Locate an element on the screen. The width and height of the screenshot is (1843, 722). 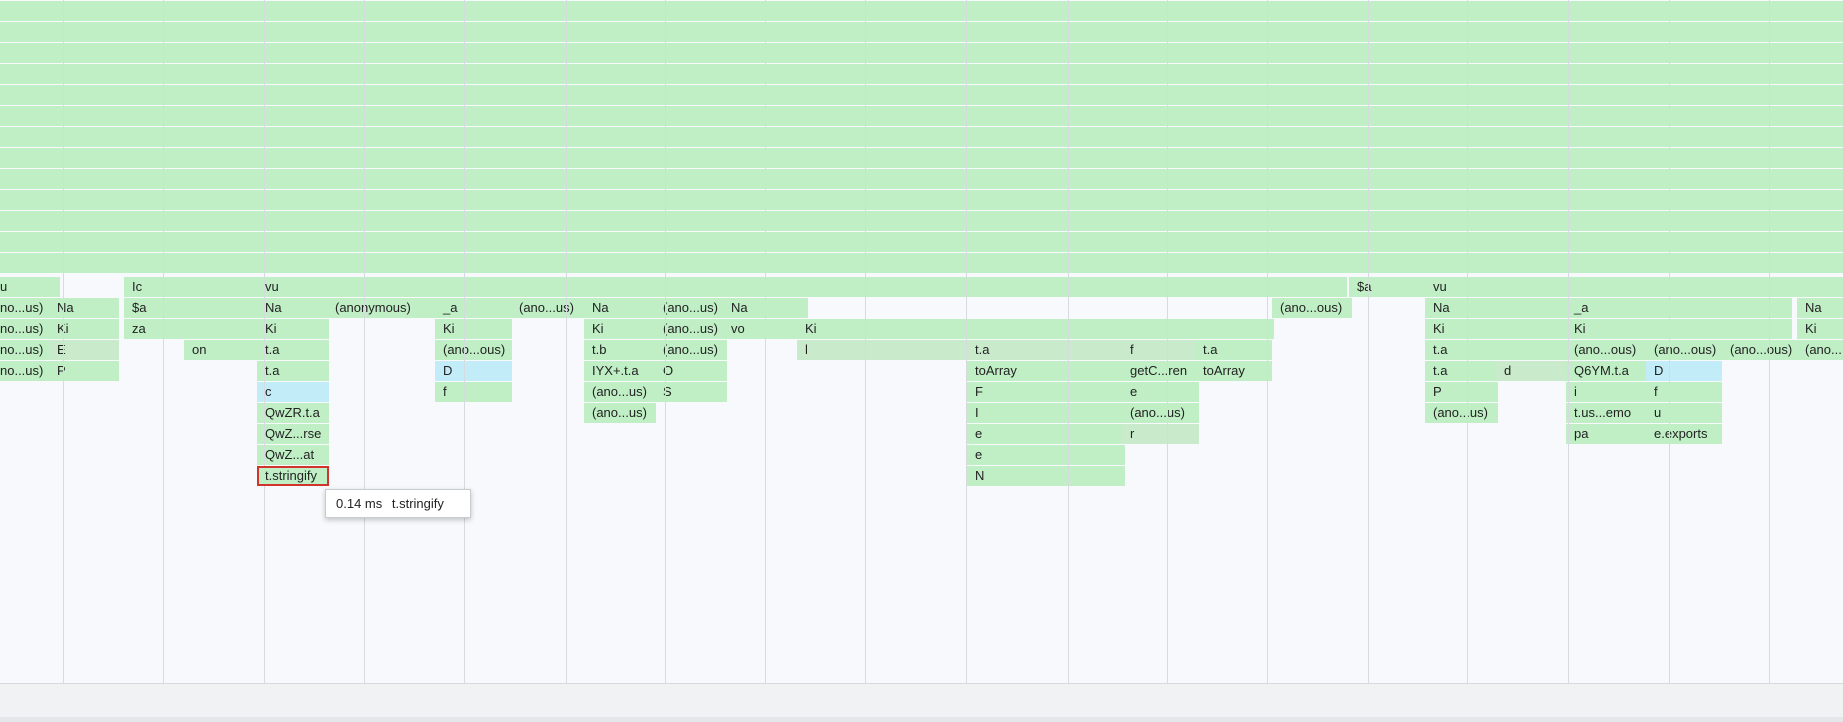
stack-frame: IYX+.t.a is located at coordinates (620, 371).